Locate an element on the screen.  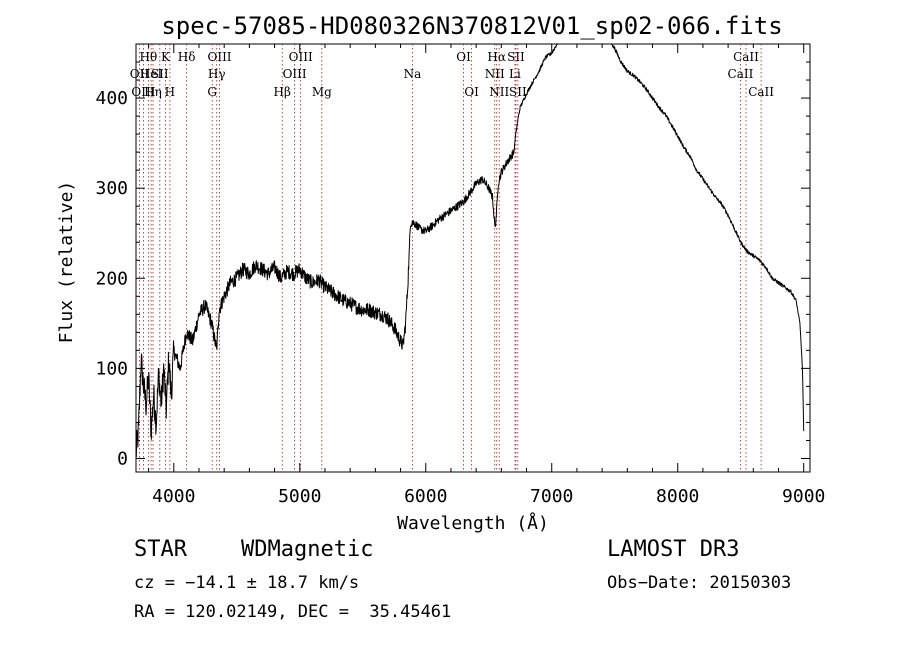
x-tick-label: 5000 is located at coordinates (299, 496).